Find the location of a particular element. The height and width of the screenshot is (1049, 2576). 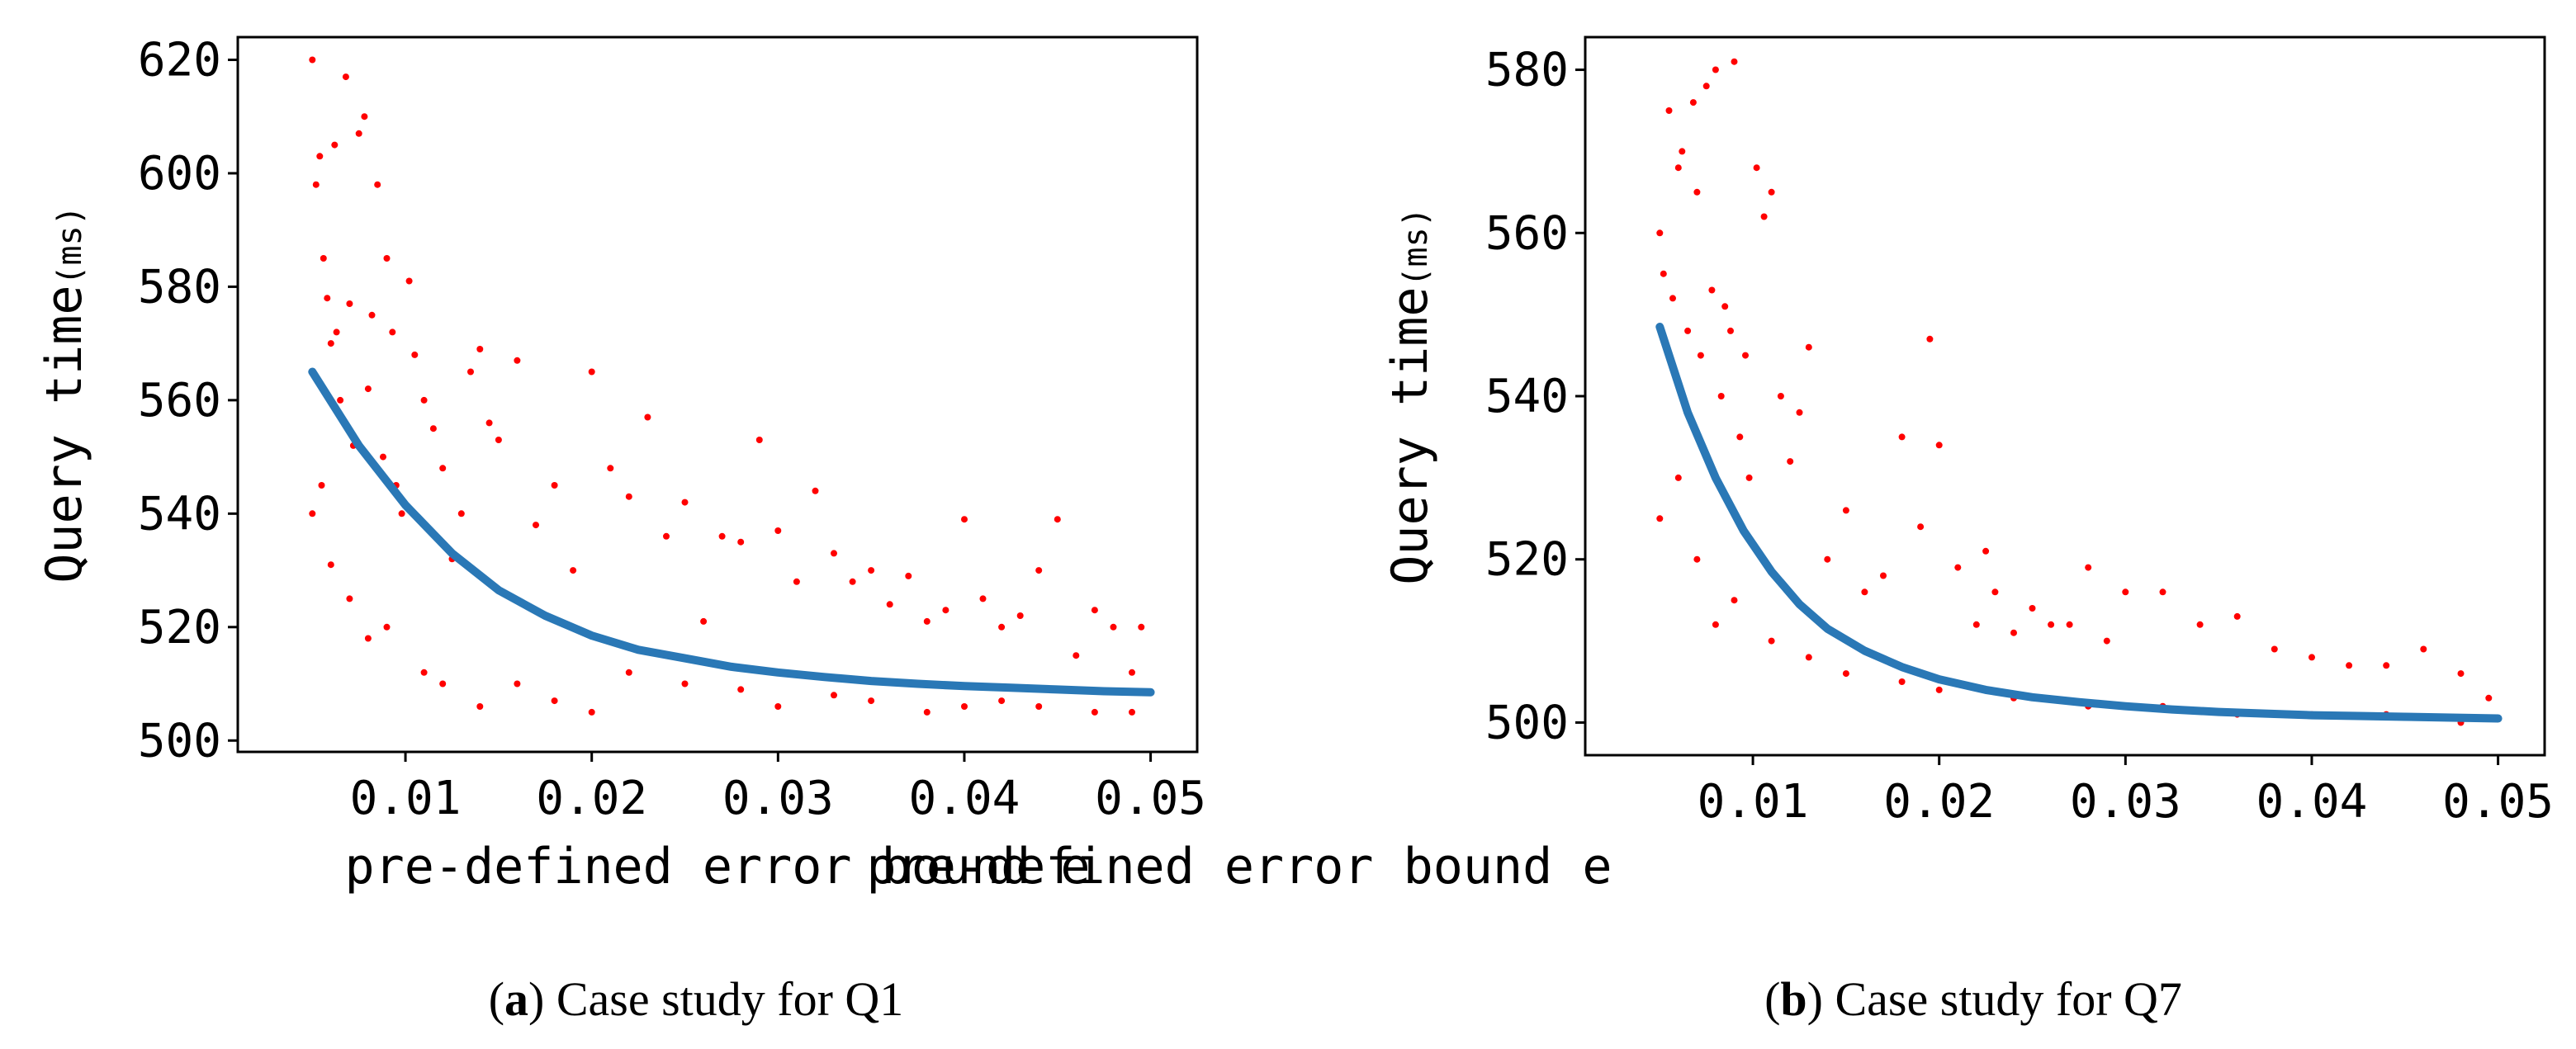

y-axis-ticks: 500 520 540 560 580 600 620 is located at coordinates (188, 400).